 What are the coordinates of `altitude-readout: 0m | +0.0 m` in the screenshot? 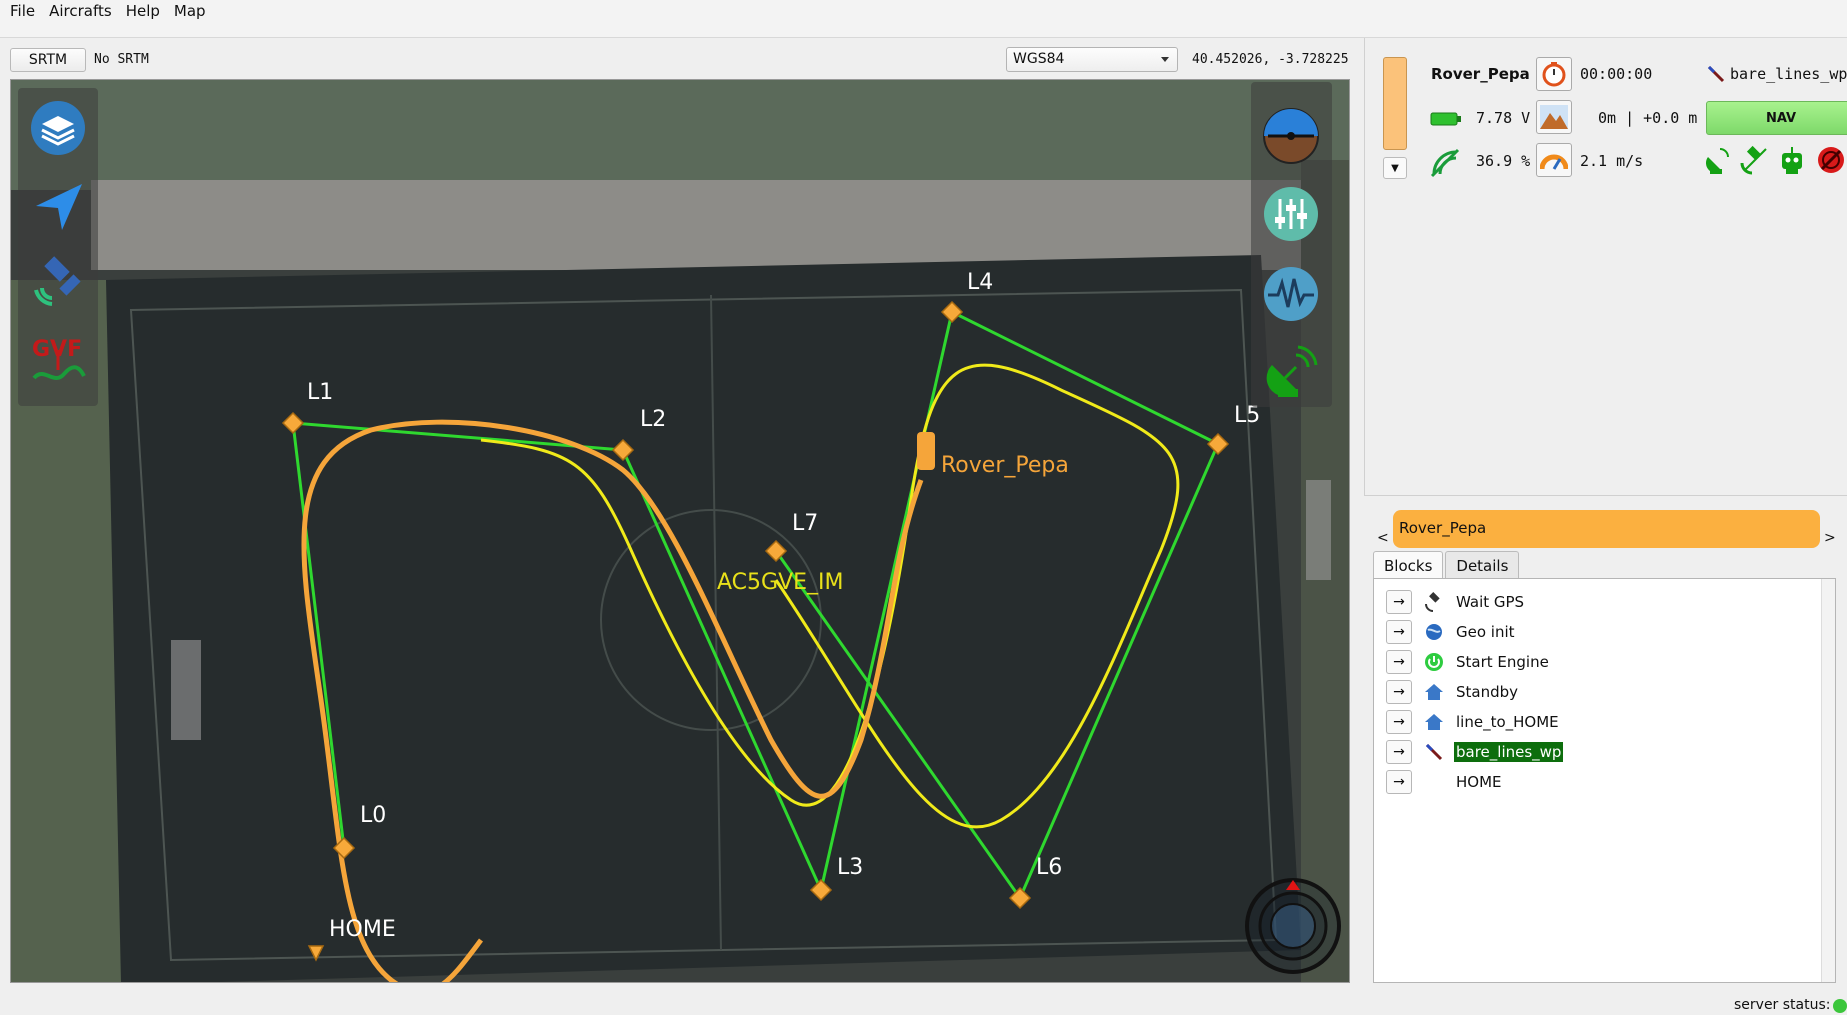 It's located at (1648, 118).